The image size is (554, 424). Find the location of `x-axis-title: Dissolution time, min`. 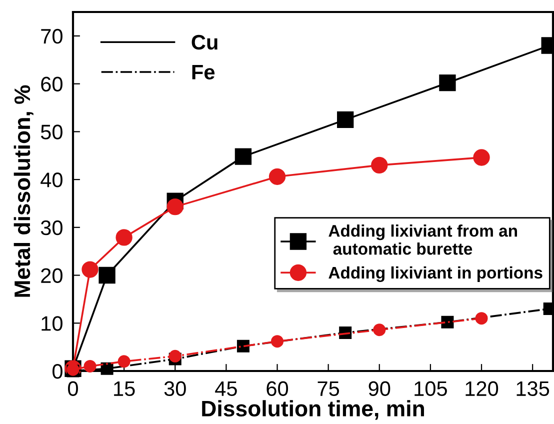

x-axis-title: Dissolution time, min is located at coordinates (313, 410).